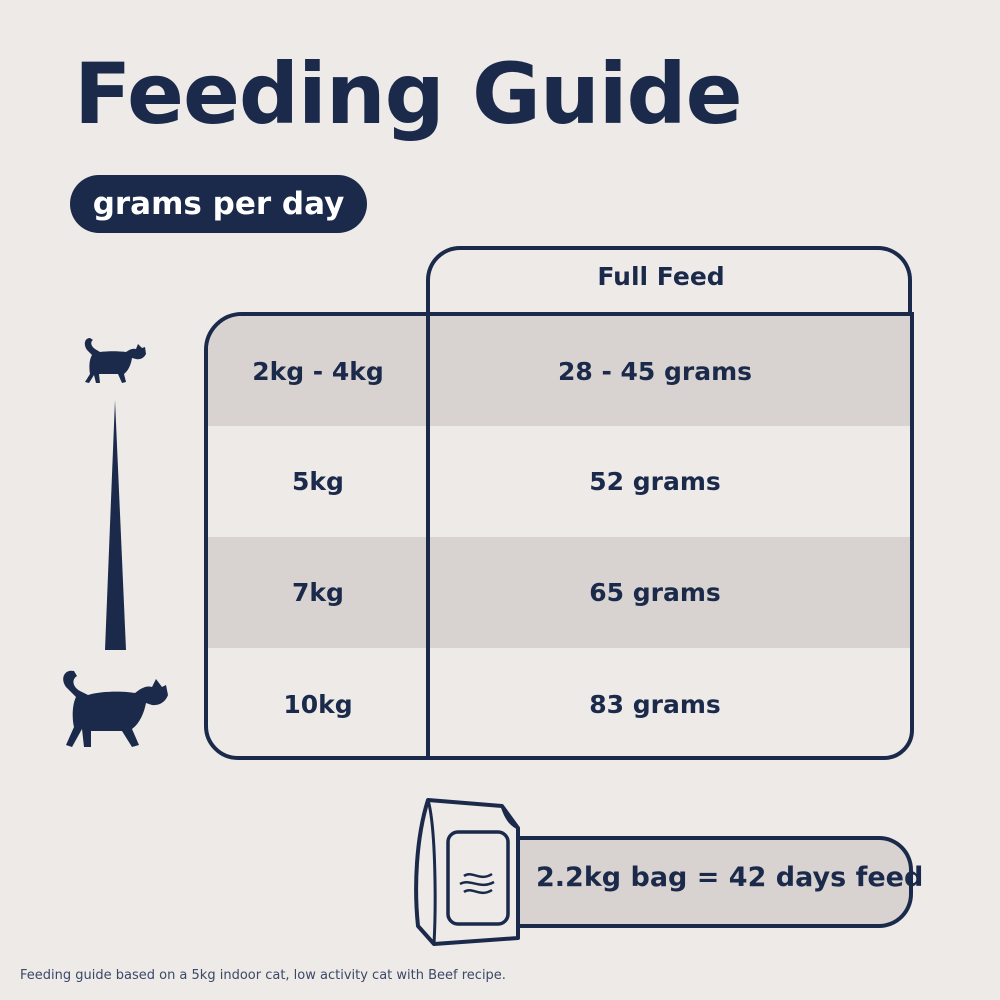 Image resolution: width=1000 pixels, height=1000 pixels. What do you see at coordinates (318, 592) in the screenshot?
I see `weight-cell: 7kg` at bounding box center [318, 592].